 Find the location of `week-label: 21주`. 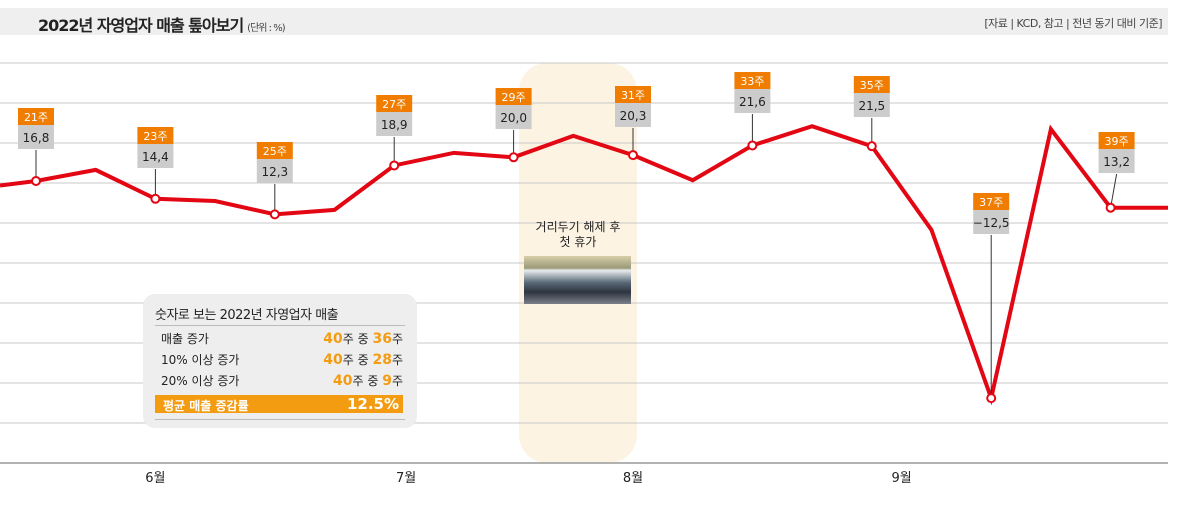

week-label: 21주 is located at coordinates (36, 117).